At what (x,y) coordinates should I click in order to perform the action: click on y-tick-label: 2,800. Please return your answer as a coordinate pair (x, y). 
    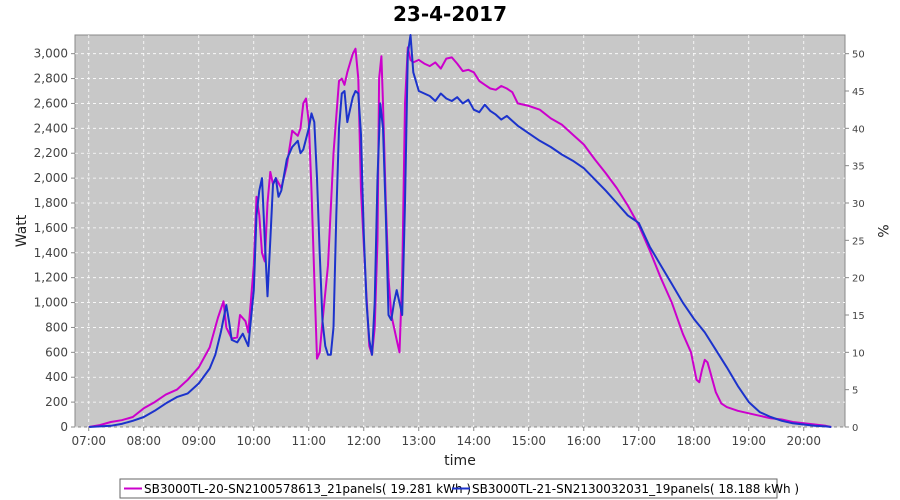
    Looking at the image, I should click on (51, 79).